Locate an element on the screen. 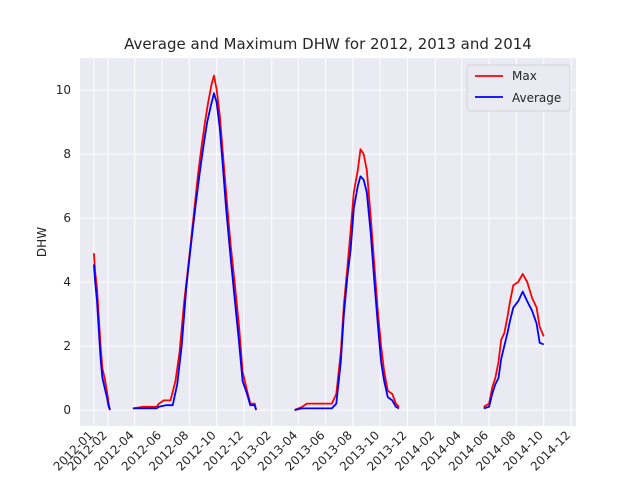  legend: Max Average is located at coordinates (518, 88).